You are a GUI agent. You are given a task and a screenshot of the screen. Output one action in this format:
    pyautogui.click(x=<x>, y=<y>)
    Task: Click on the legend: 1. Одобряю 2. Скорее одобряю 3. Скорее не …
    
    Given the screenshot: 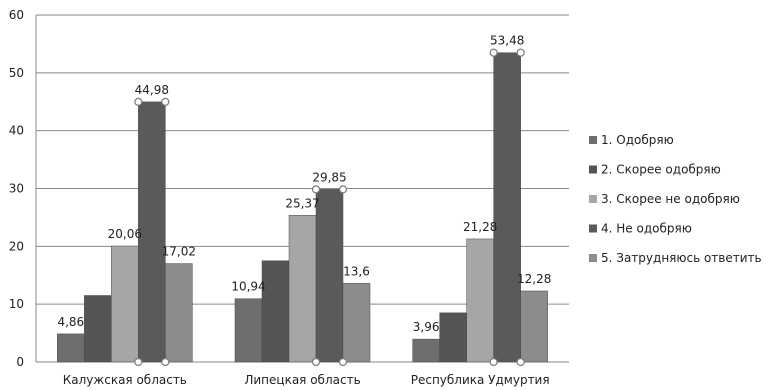 What is the action you would take?
    pyautogui.click(x=675, y=199)
    